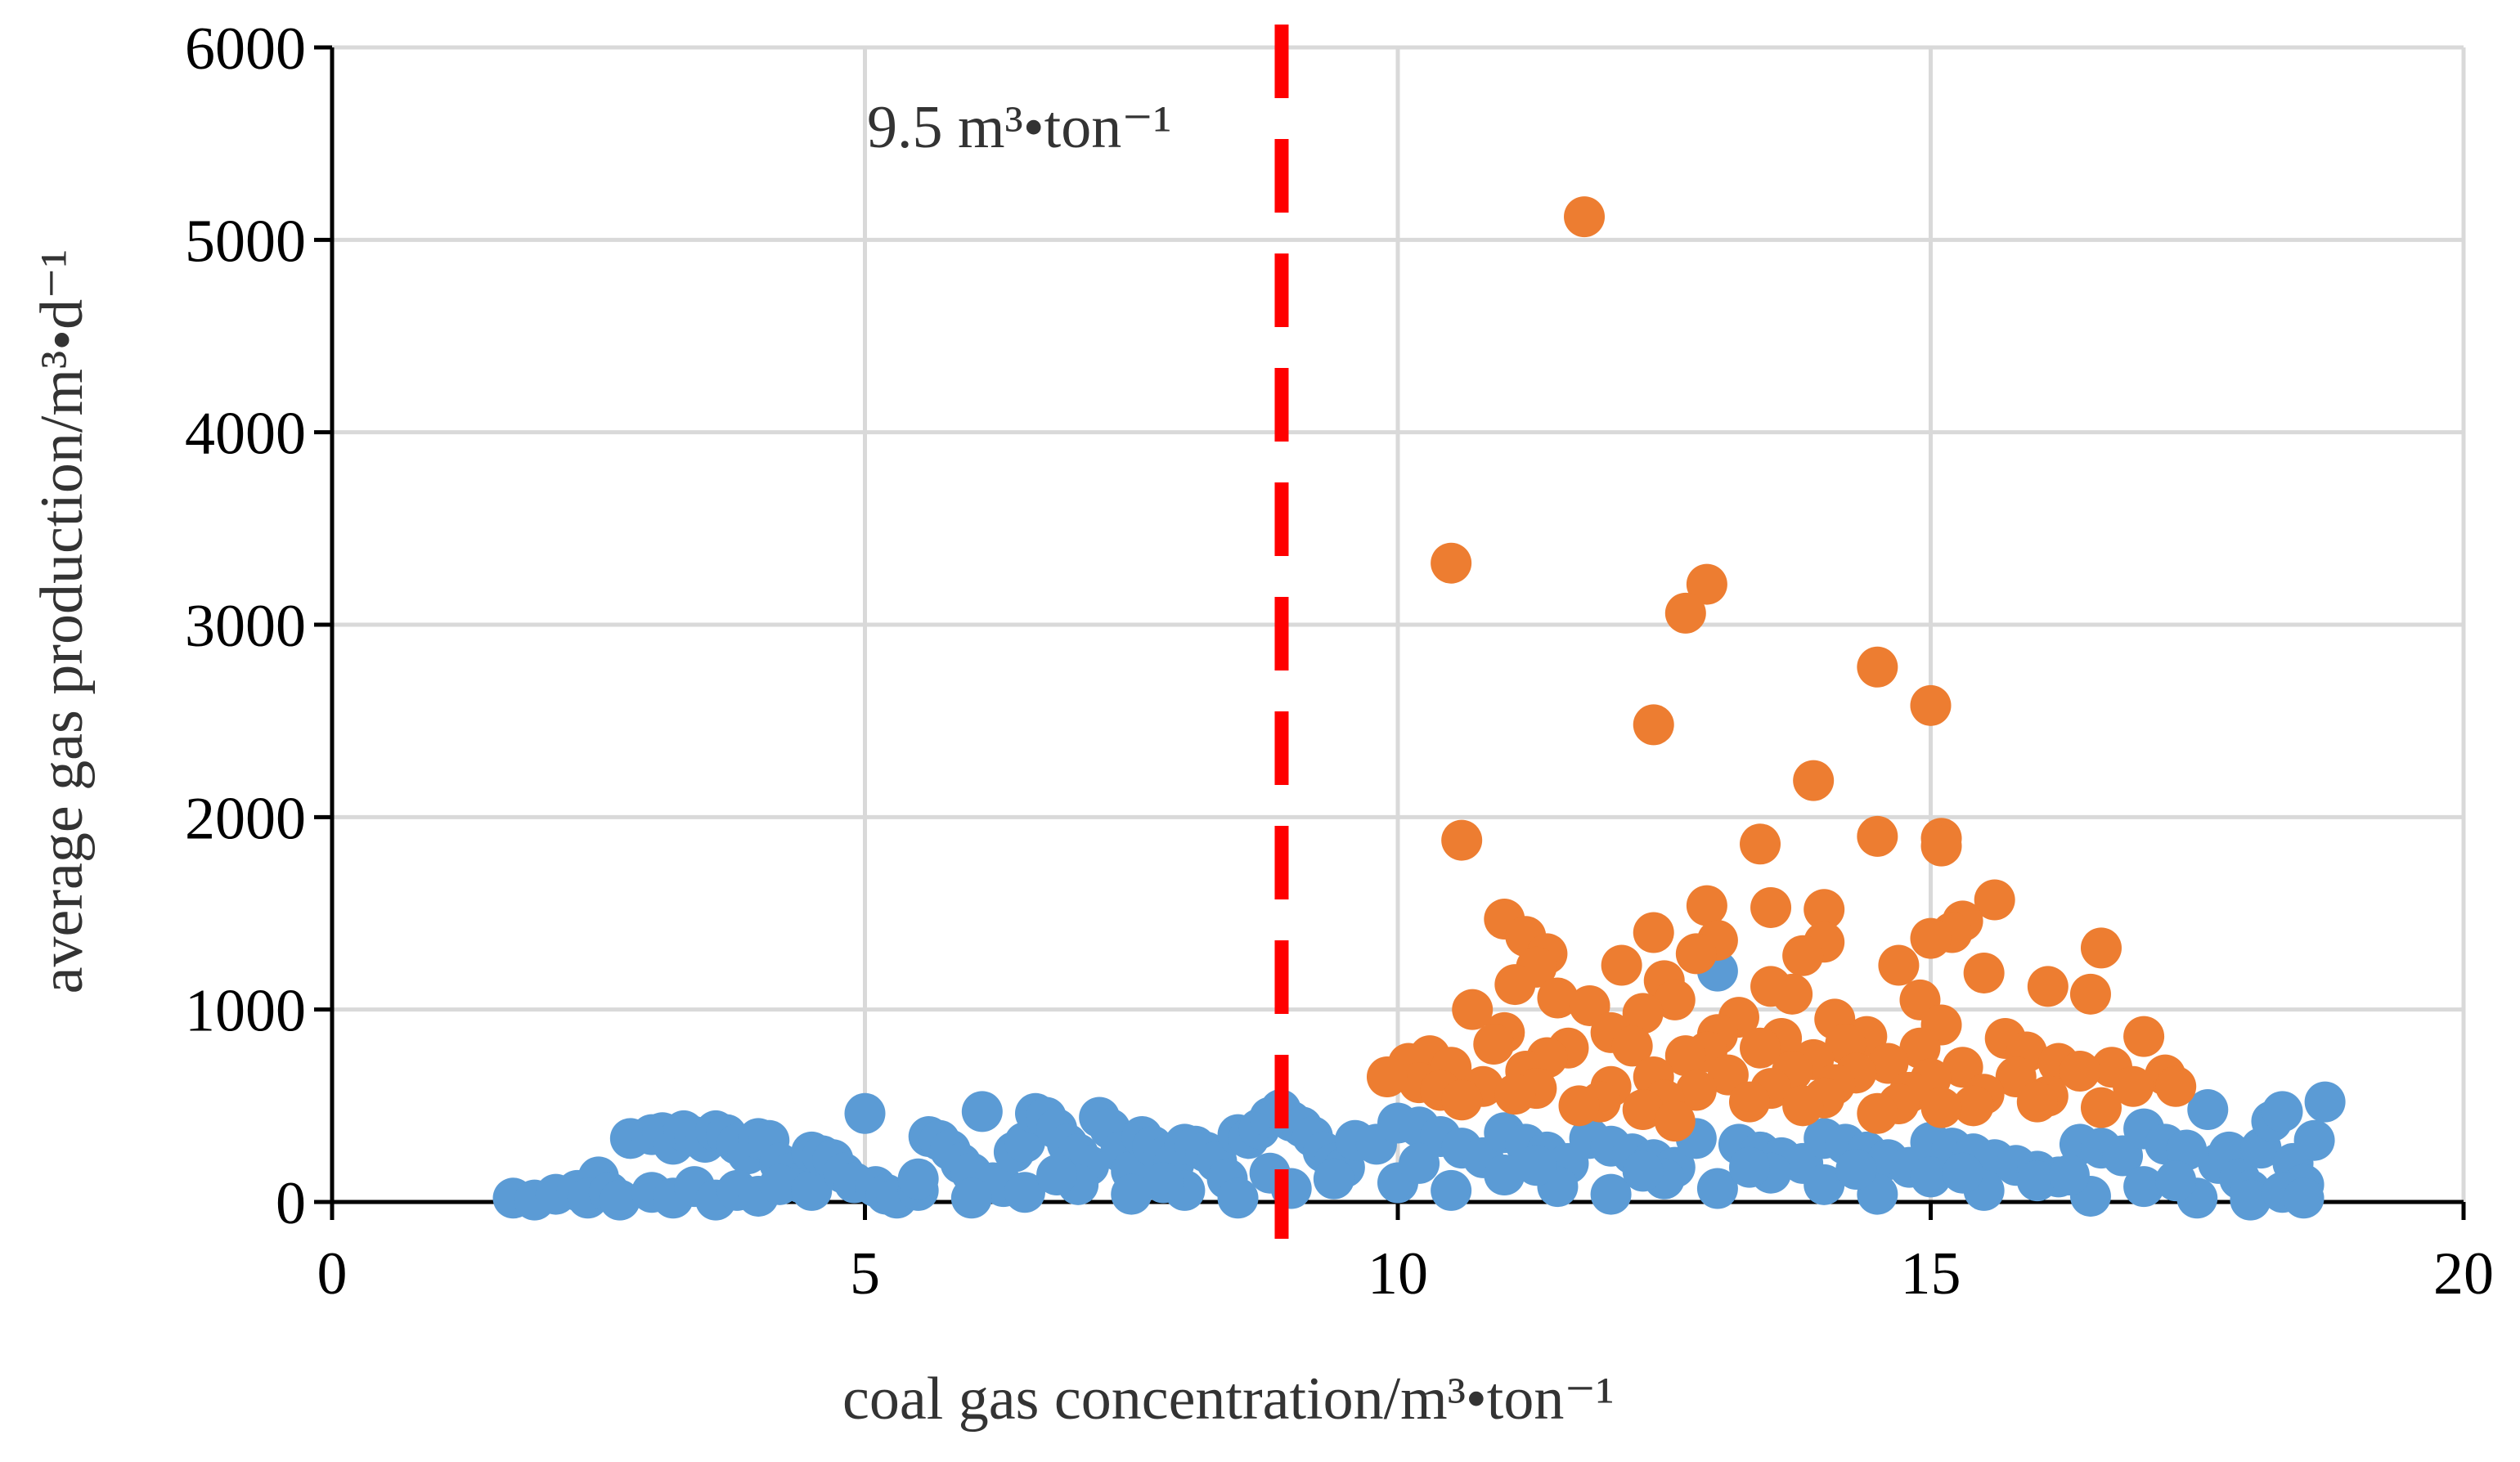  What do you see at coordinates (246, 434) in the screenshot?
I see `y-tick-label: 4000` at bounding box center [246, 434].